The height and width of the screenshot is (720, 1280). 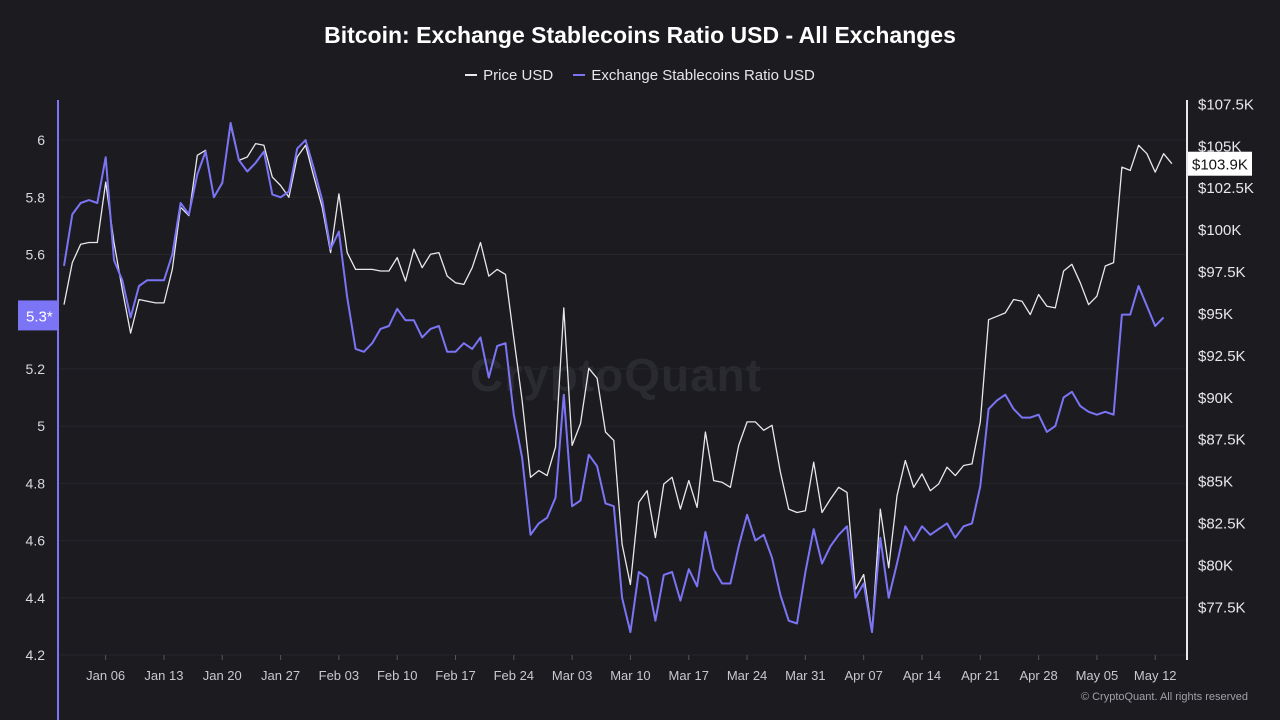 What do you see at coordinates (163, 675) in the screenshot?
I see `x-tick-label: Jan 13` at bounding box center [163, 675].